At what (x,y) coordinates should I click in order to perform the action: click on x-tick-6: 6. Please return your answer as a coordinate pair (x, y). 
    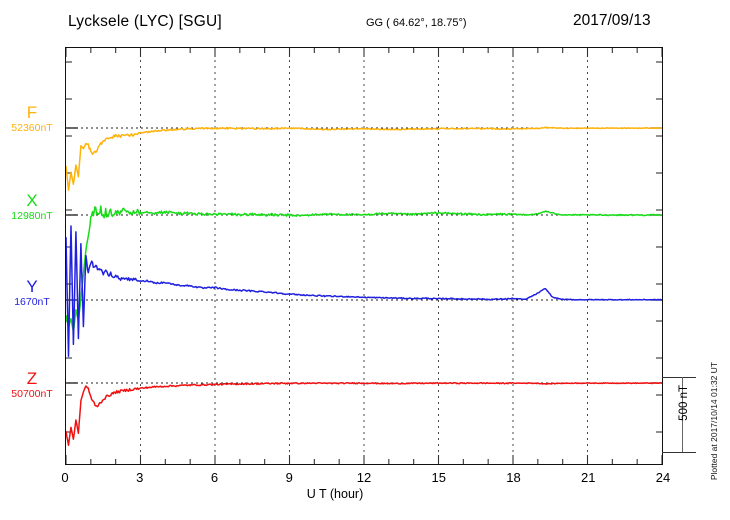
    Looking at the image, I should click on (214, 477).